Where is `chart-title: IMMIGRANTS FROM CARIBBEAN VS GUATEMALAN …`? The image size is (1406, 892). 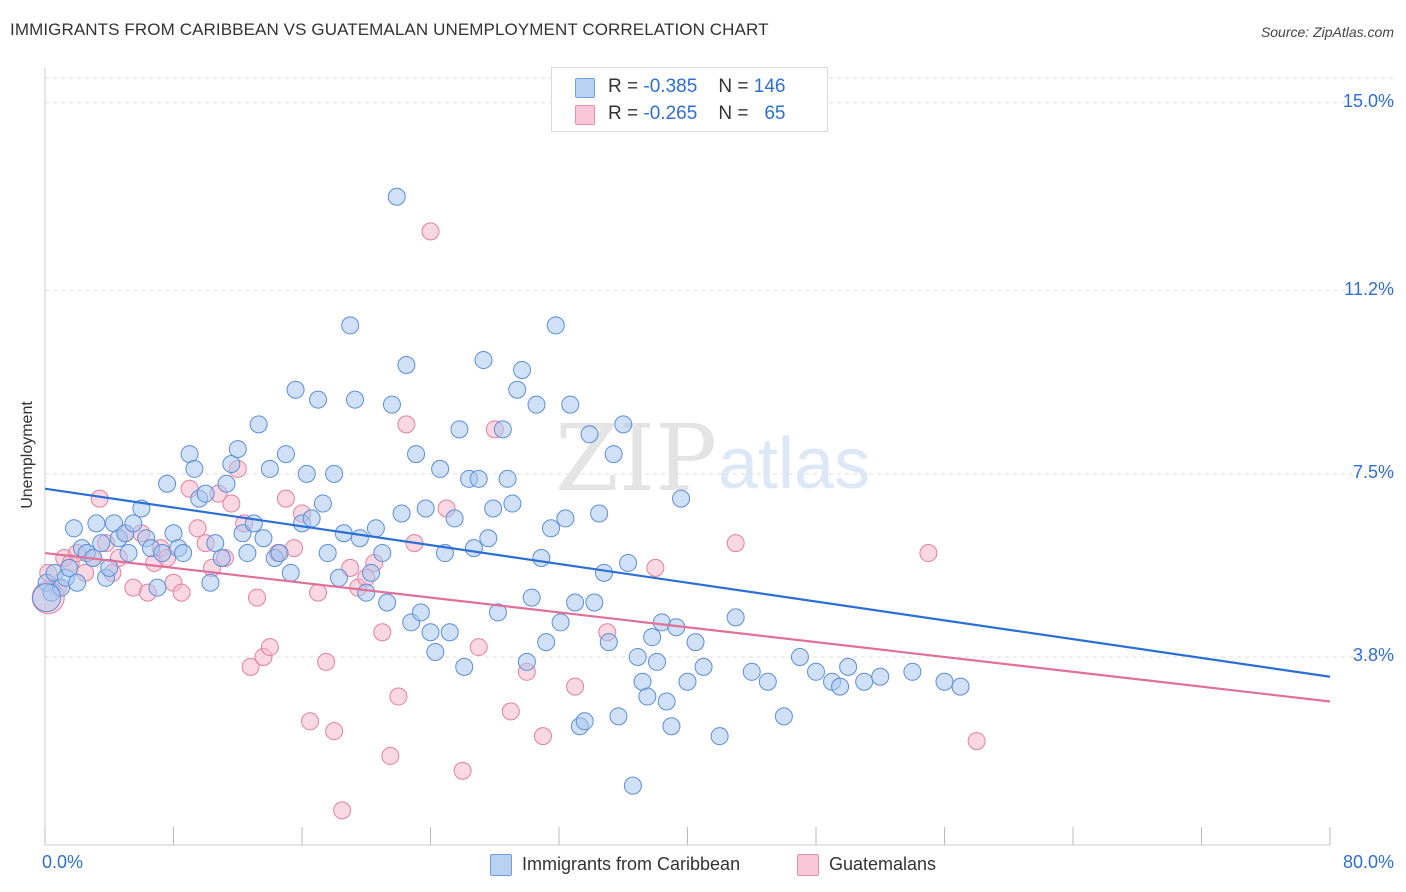
chart-title: IMMIGRANTS FROM CARIBBEAN VS GUATEMALAN … is located at coordinates (389, 29).